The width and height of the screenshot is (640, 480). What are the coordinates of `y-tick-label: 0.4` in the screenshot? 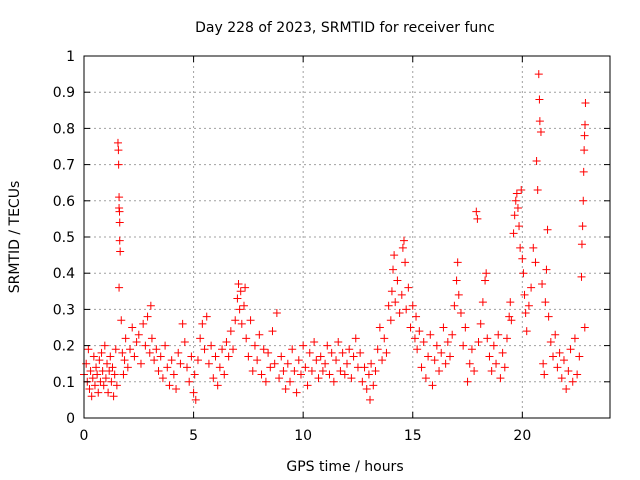 It's located at (64, 274).